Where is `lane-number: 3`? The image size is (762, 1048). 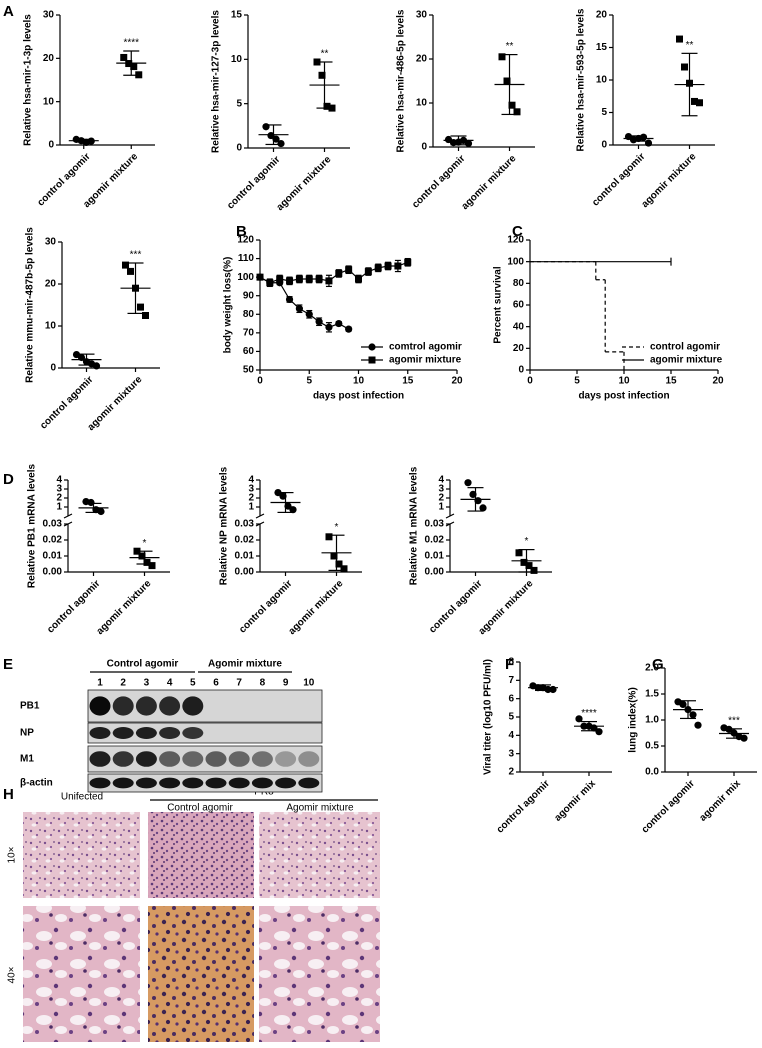 lane-number: 3 is located at coordinates (147, 683).